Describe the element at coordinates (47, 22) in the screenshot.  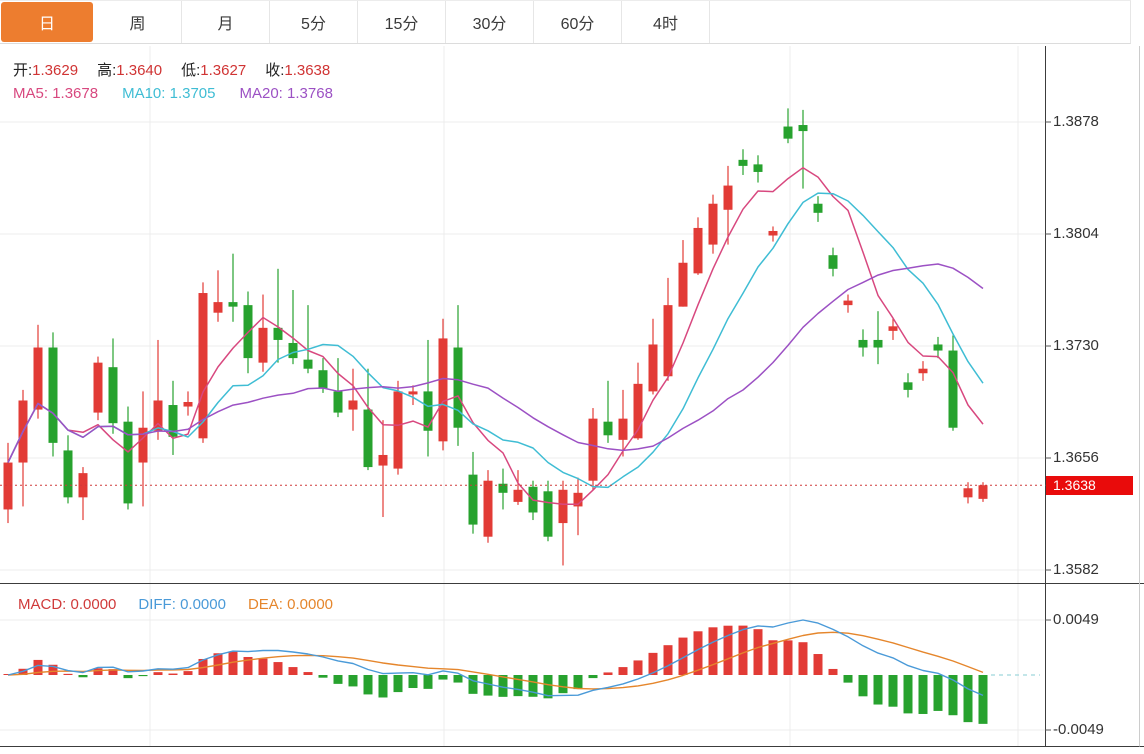
I see `tab-day: 日` at that location.